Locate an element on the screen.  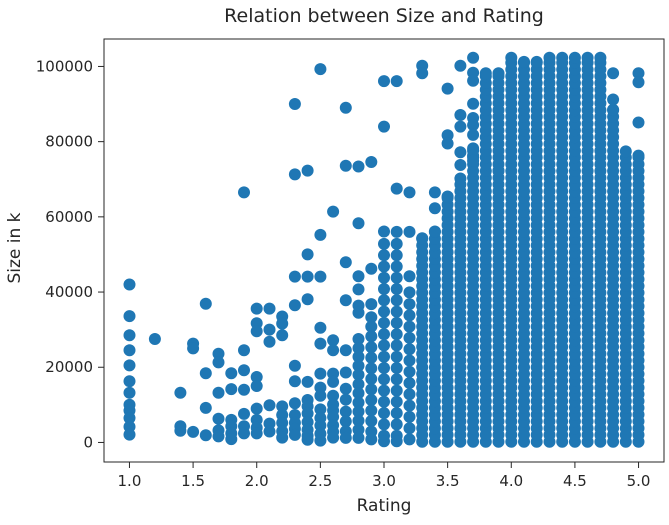
x-tick-label: 3.0 is located at coordinates (384, 481).